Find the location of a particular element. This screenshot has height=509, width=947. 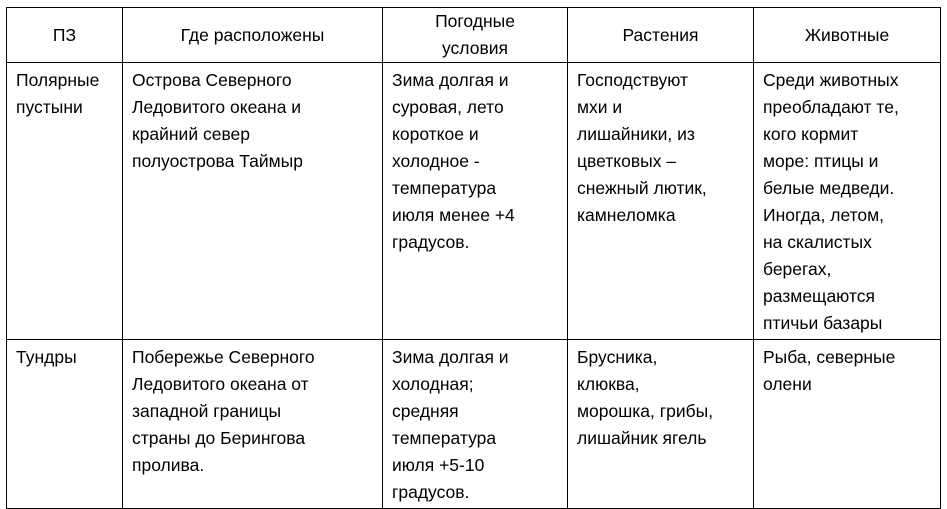

header-location: Где расположены is located at coordinates (252, 35).